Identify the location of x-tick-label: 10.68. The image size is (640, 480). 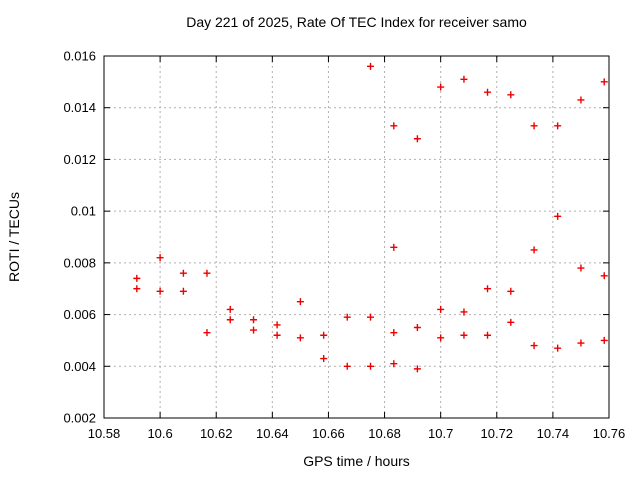
(384, 433).